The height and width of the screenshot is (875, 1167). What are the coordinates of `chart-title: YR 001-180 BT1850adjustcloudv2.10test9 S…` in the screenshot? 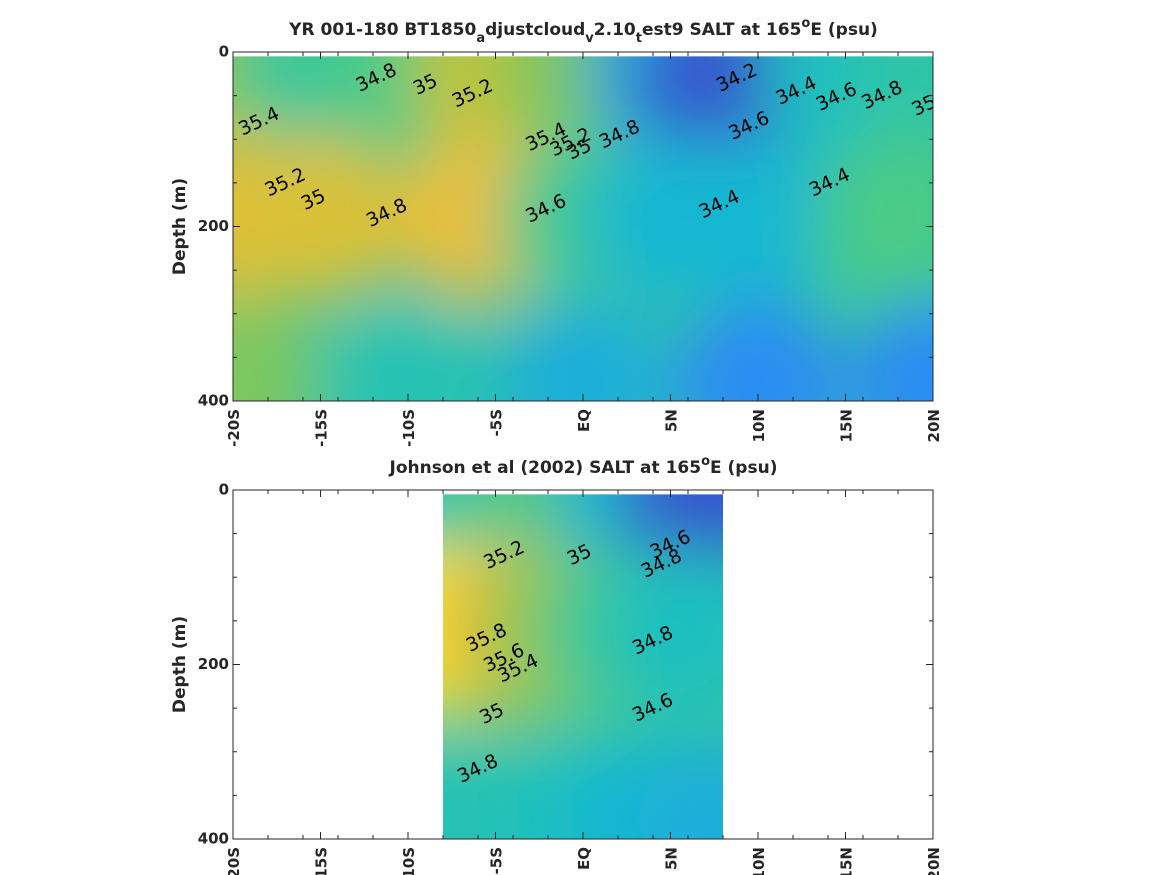 It's located at (583, 31).